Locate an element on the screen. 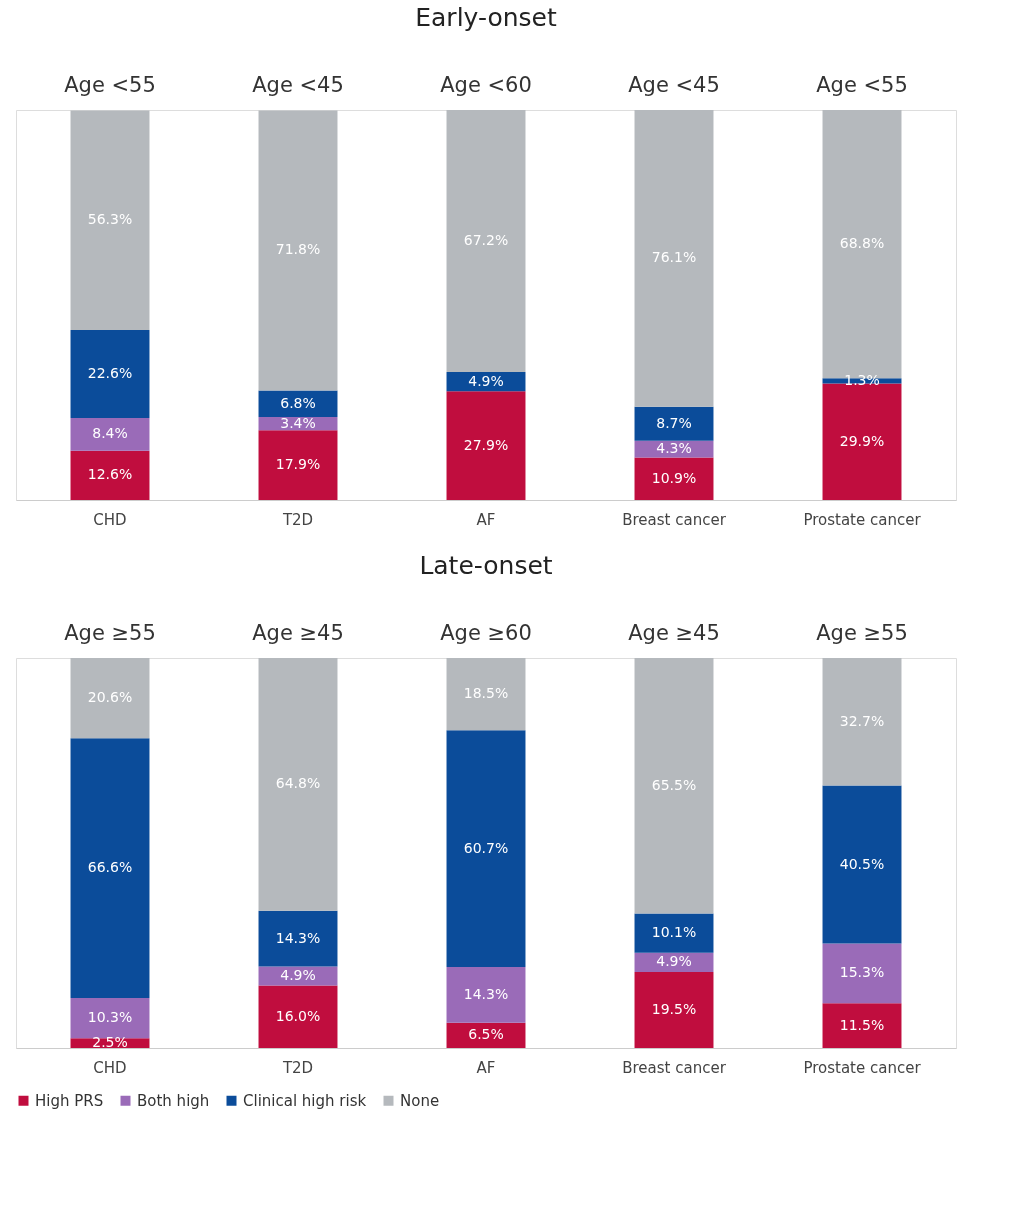  data-label: 76.1% is located at coordinates (674, 257).